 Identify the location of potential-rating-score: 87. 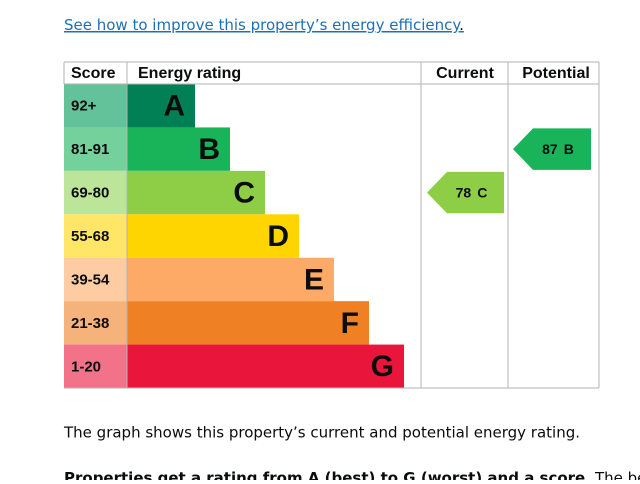
(550, 149).